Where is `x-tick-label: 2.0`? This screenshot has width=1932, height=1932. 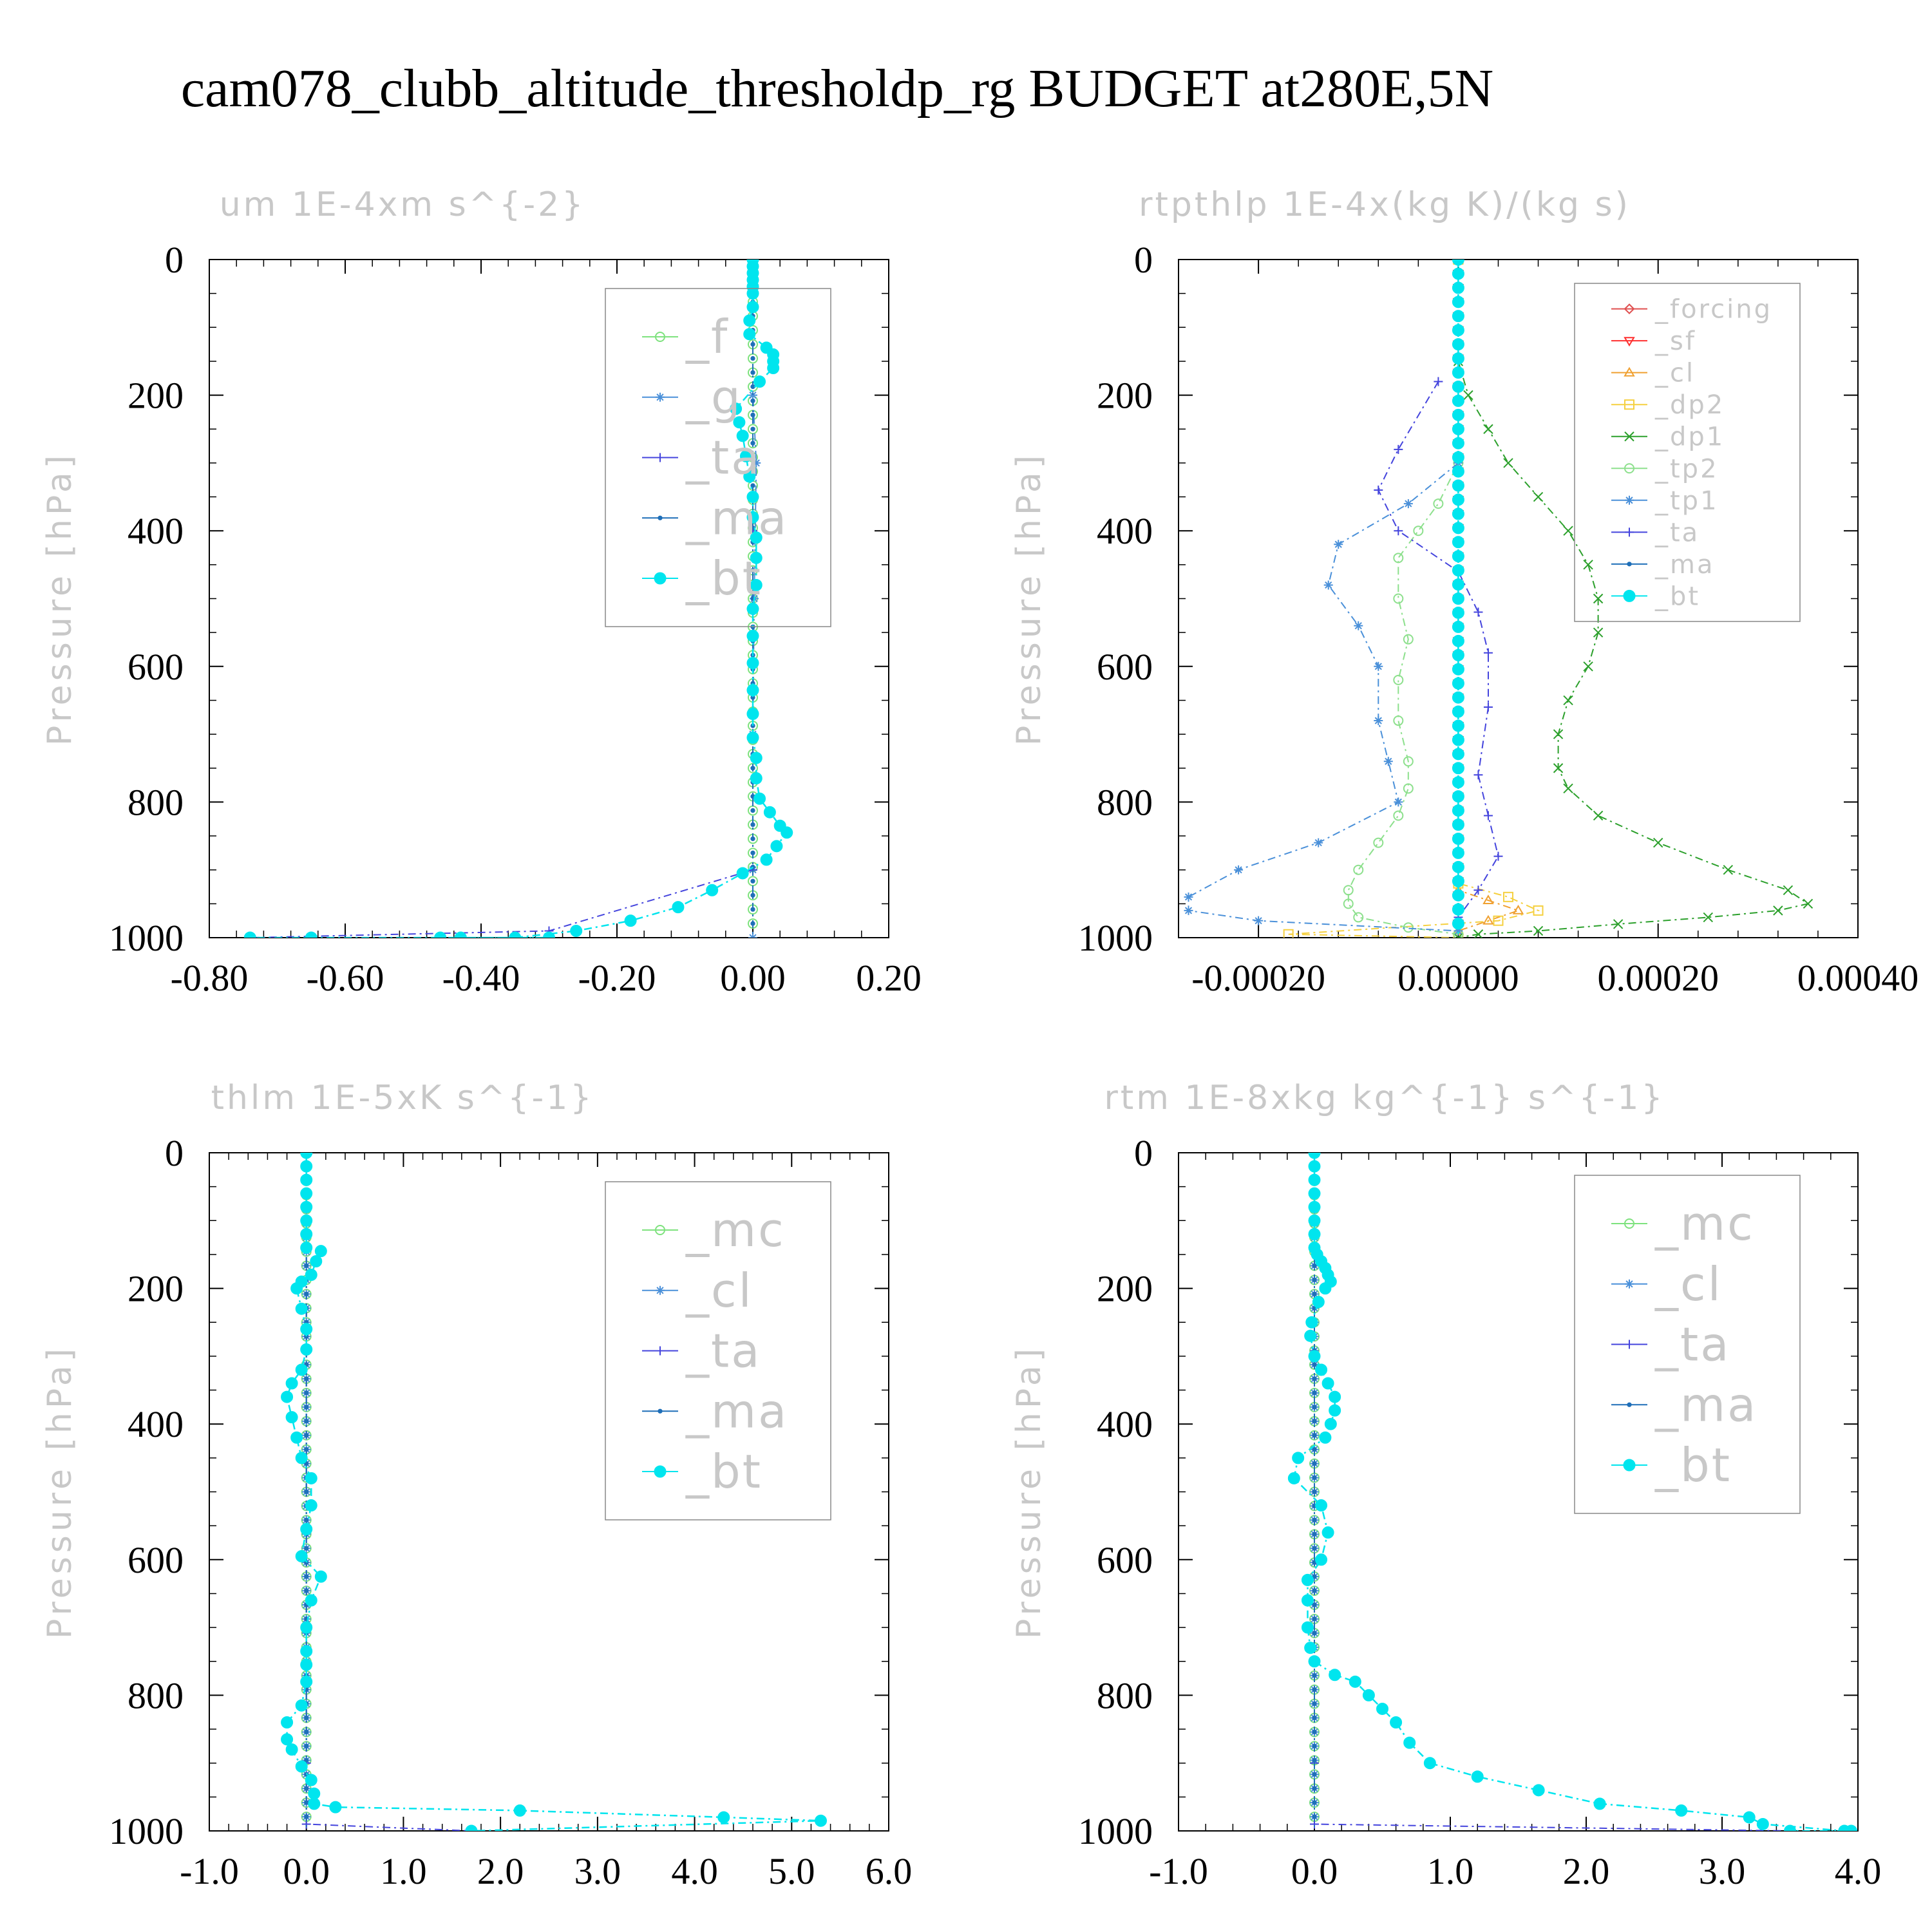
x-tick-label: 2.0 is located at coordinates (1587, 1871).